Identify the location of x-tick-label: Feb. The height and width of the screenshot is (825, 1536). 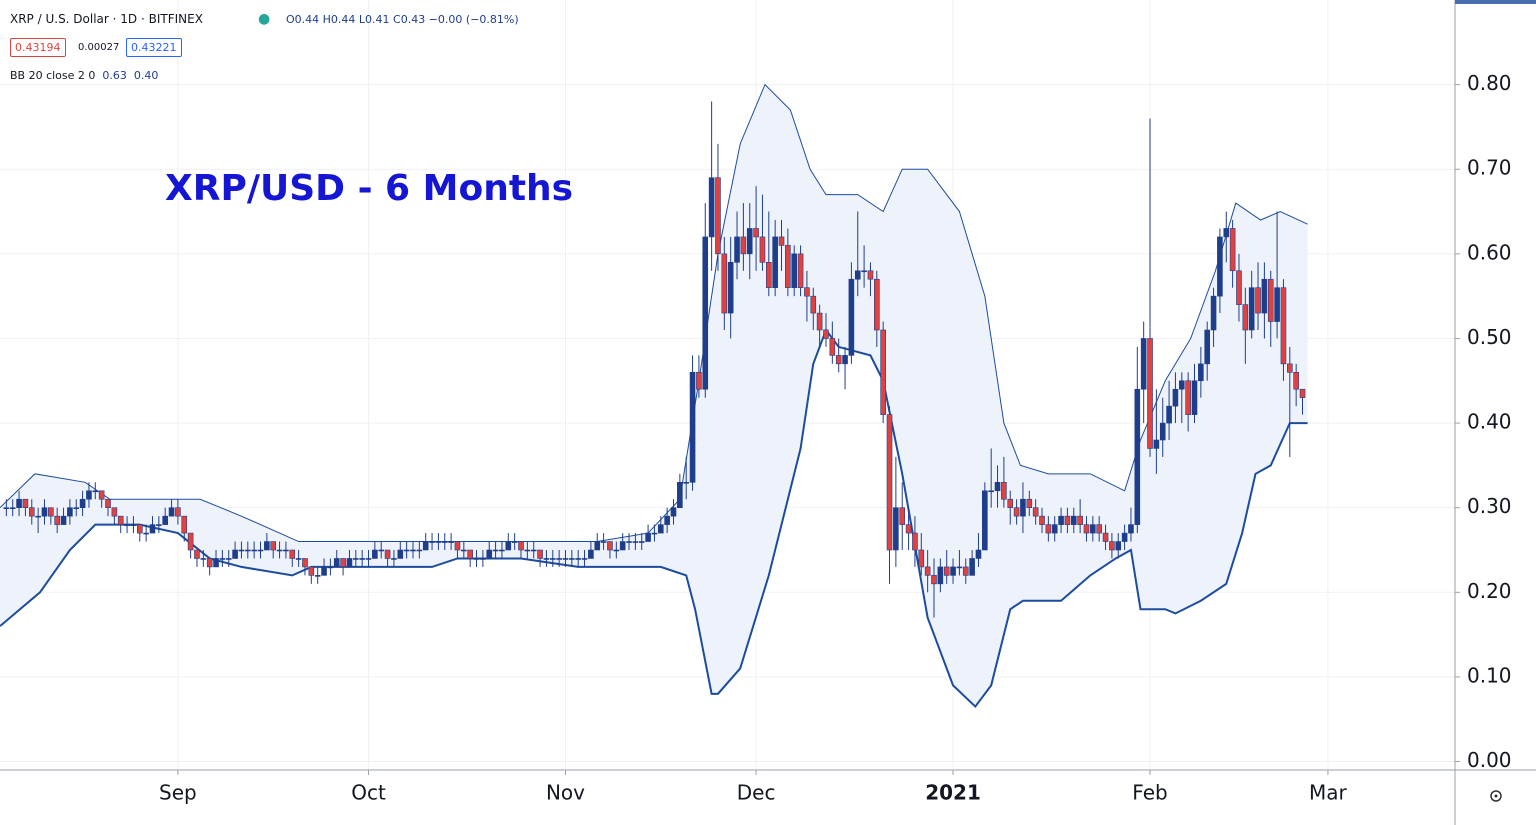
(1149, 793).